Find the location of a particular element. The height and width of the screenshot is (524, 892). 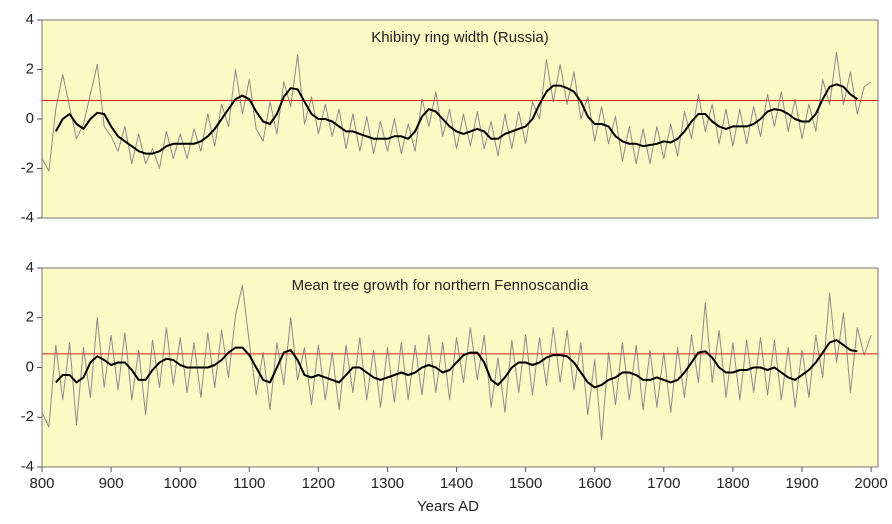

x-tick-label: 1200 is located at coordinates (318, 483).